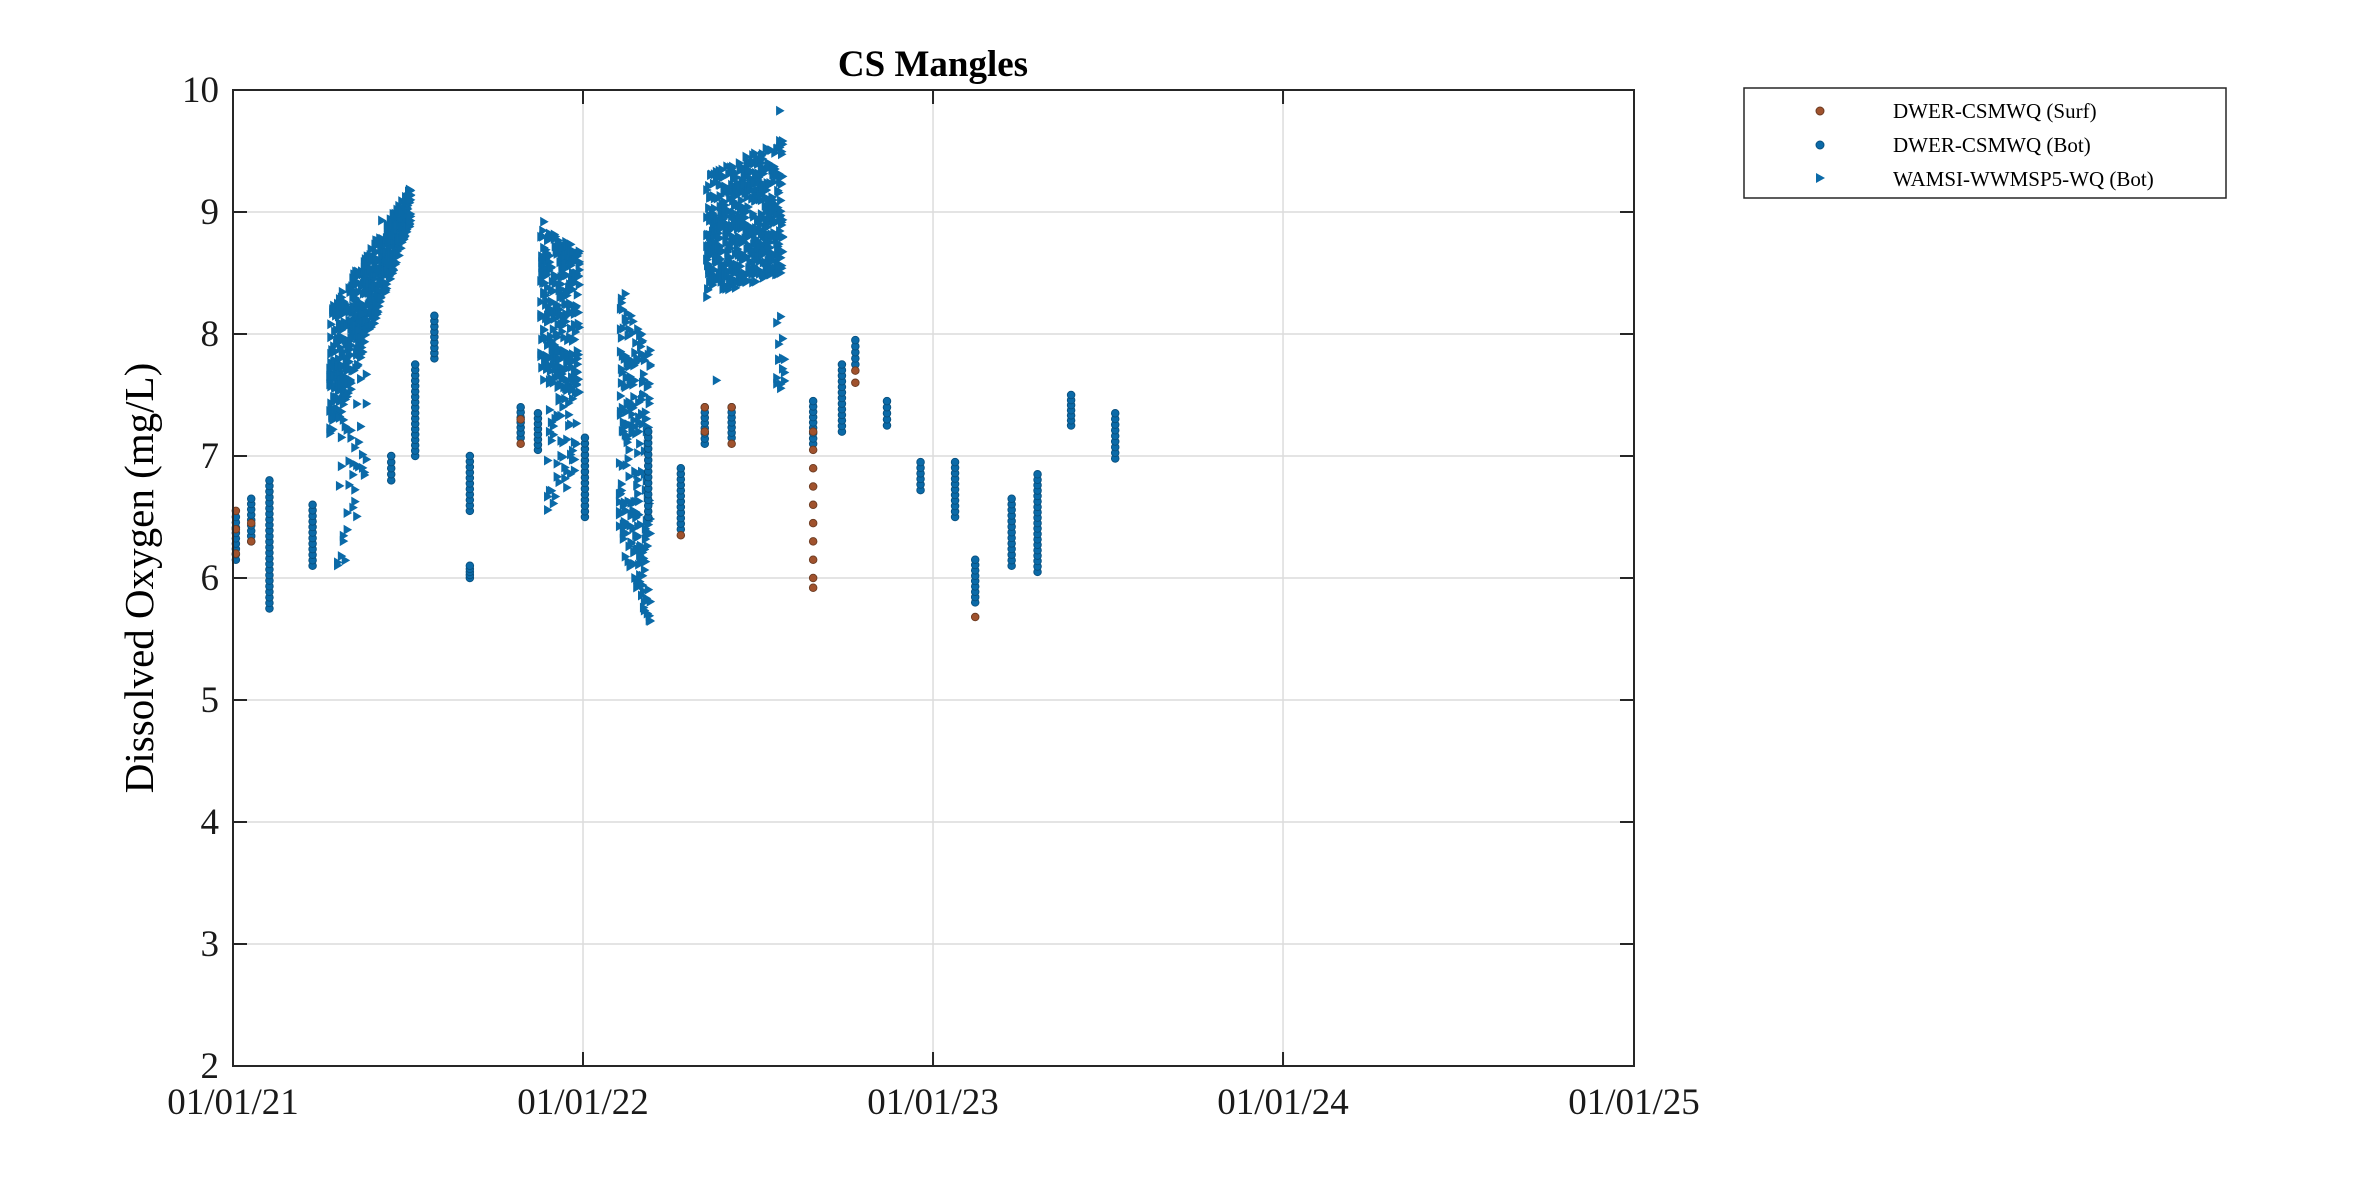  What do you see at coordinates (1820, 111) in the screenshot?
I see `legend-marker-surf` at bounding box center [1820, 111].